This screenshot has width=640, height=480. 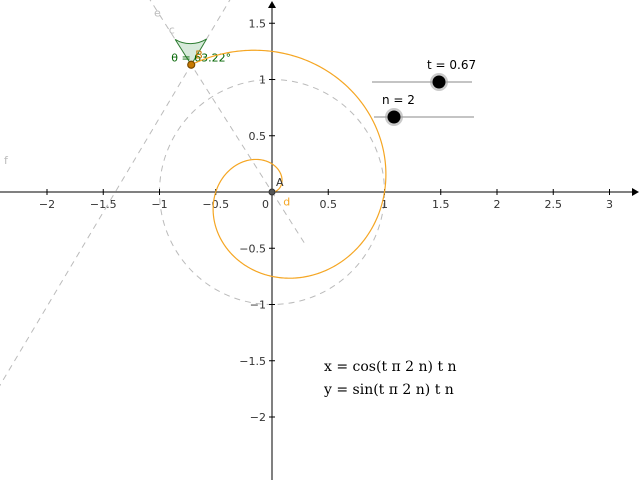 What do you see at coordinates (388, 390) in the screenshot?
I see `formula-y: y = sin(t π 2 n) t n` at bounding box center [388, 390].